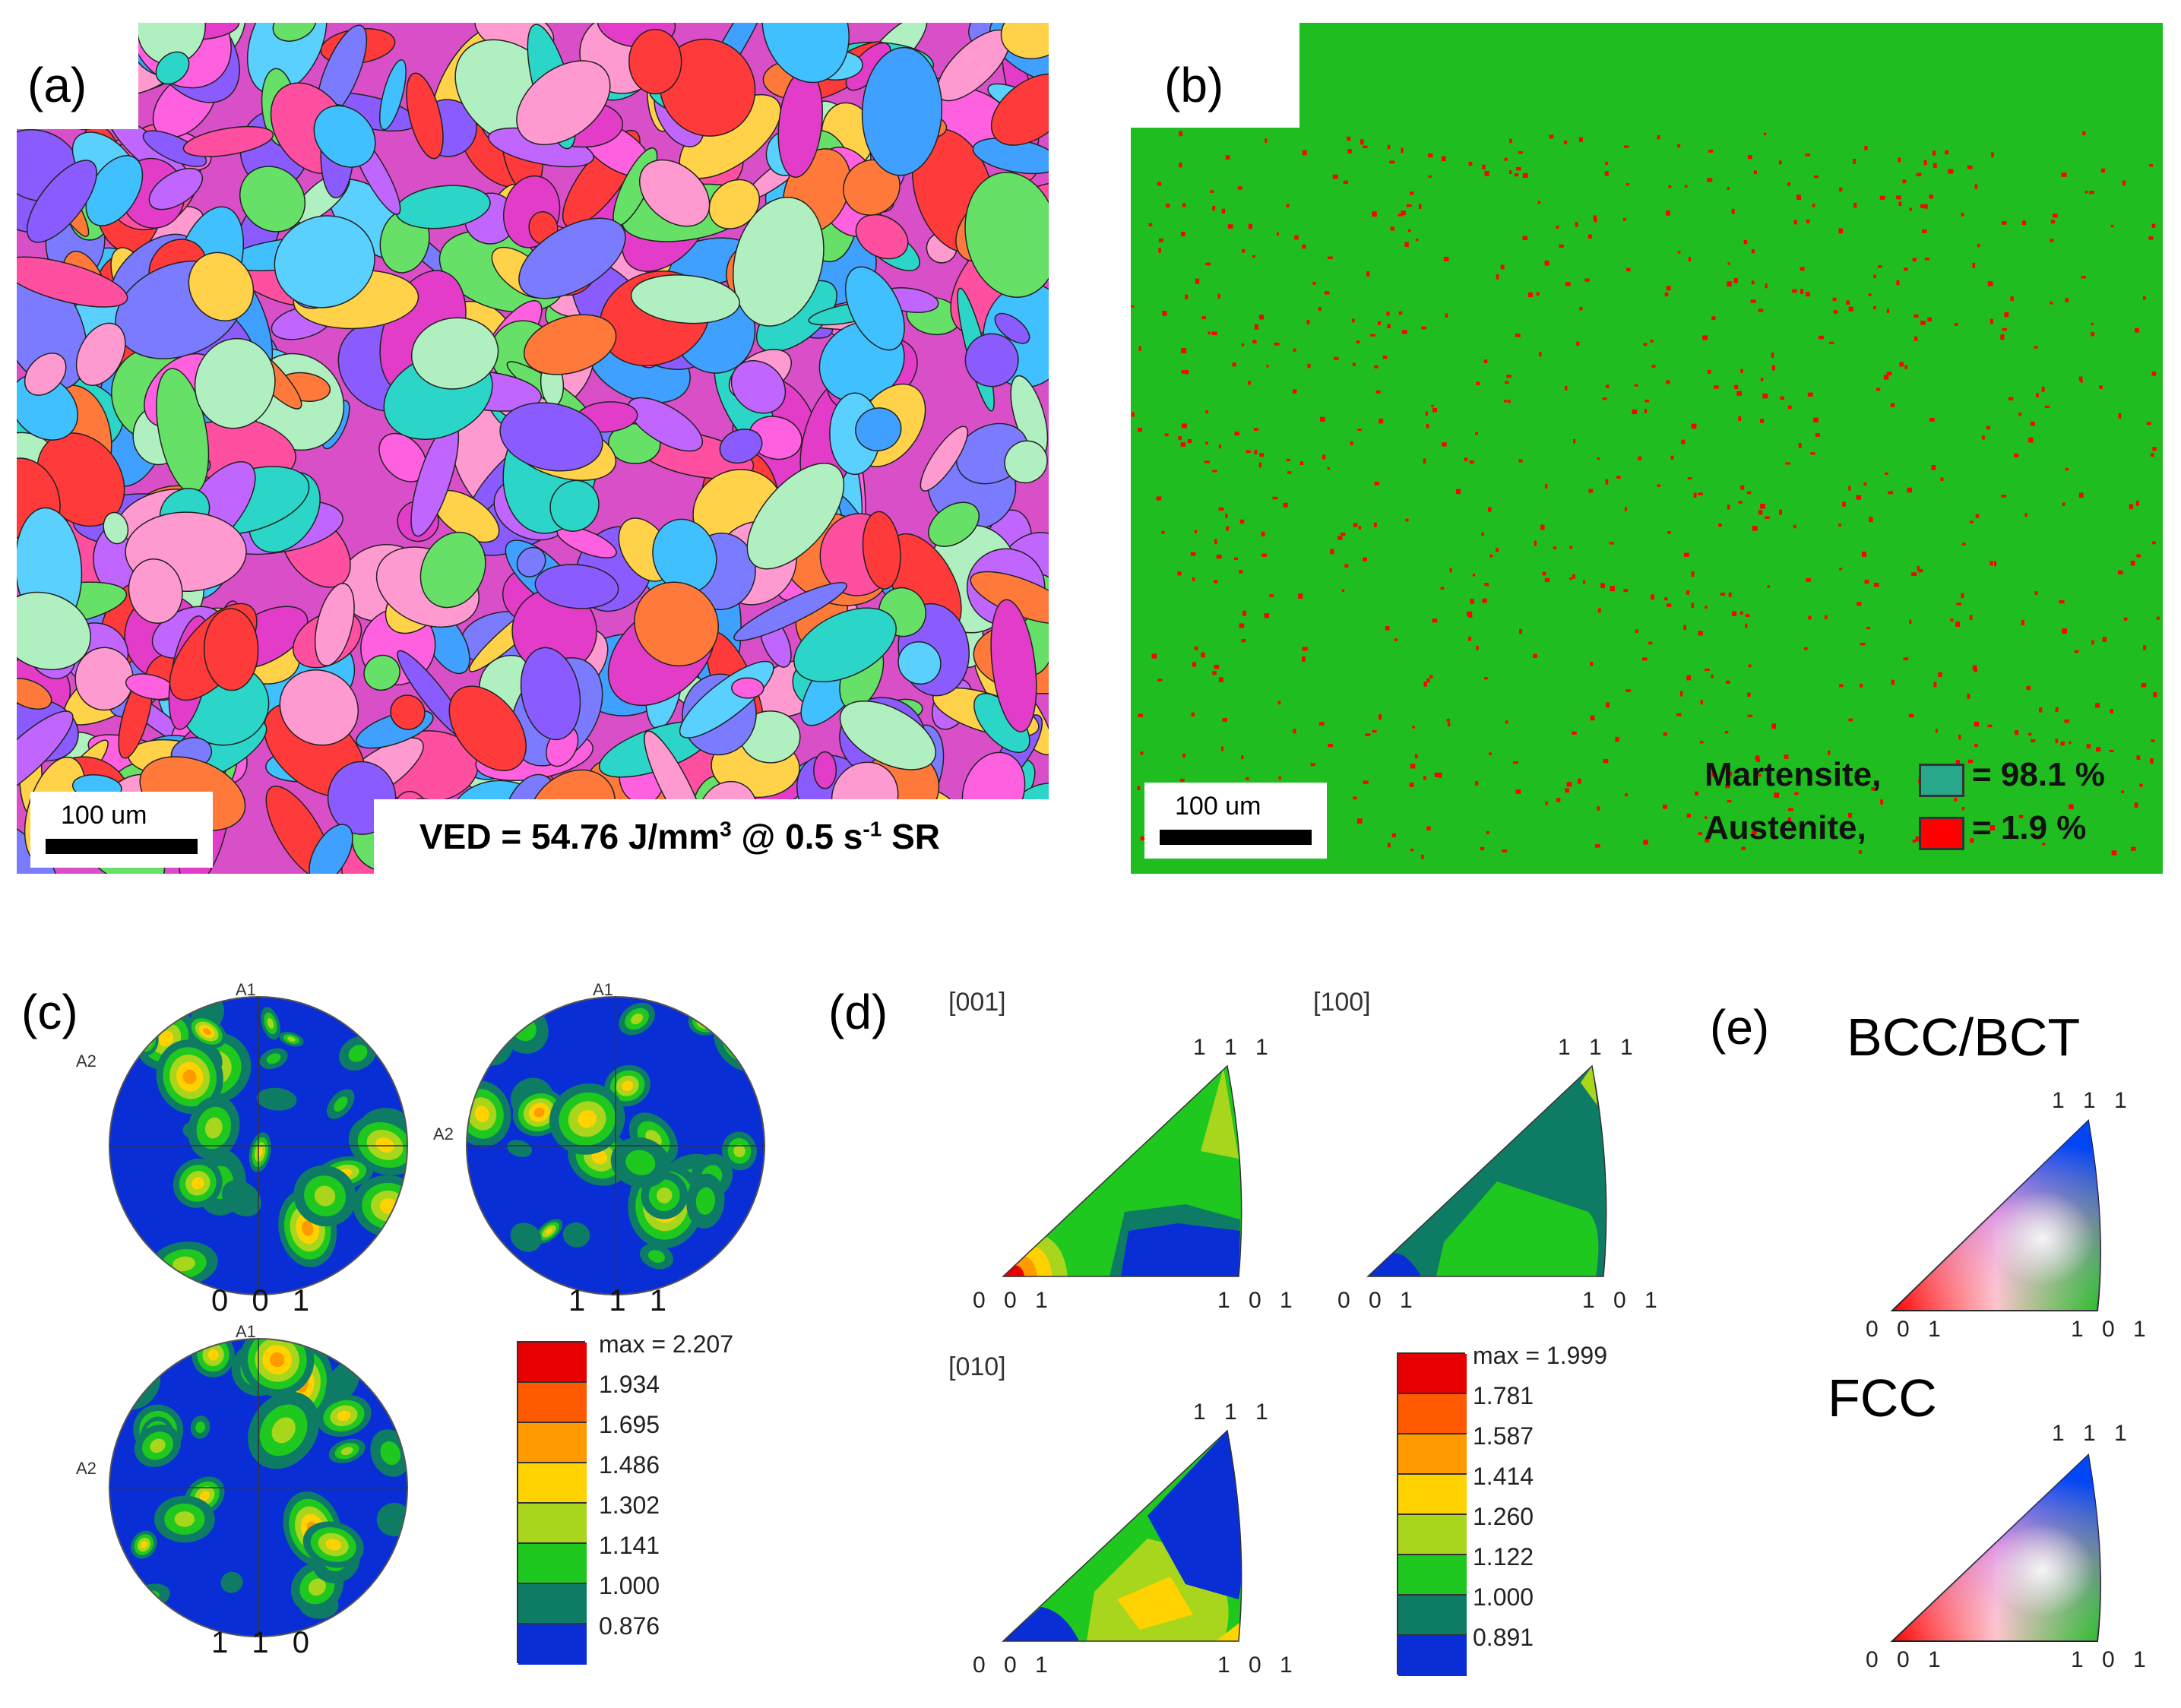 This screenshot has width=2181, height=1708. I want to click on fcc-color-key, so click(1995, 1547).